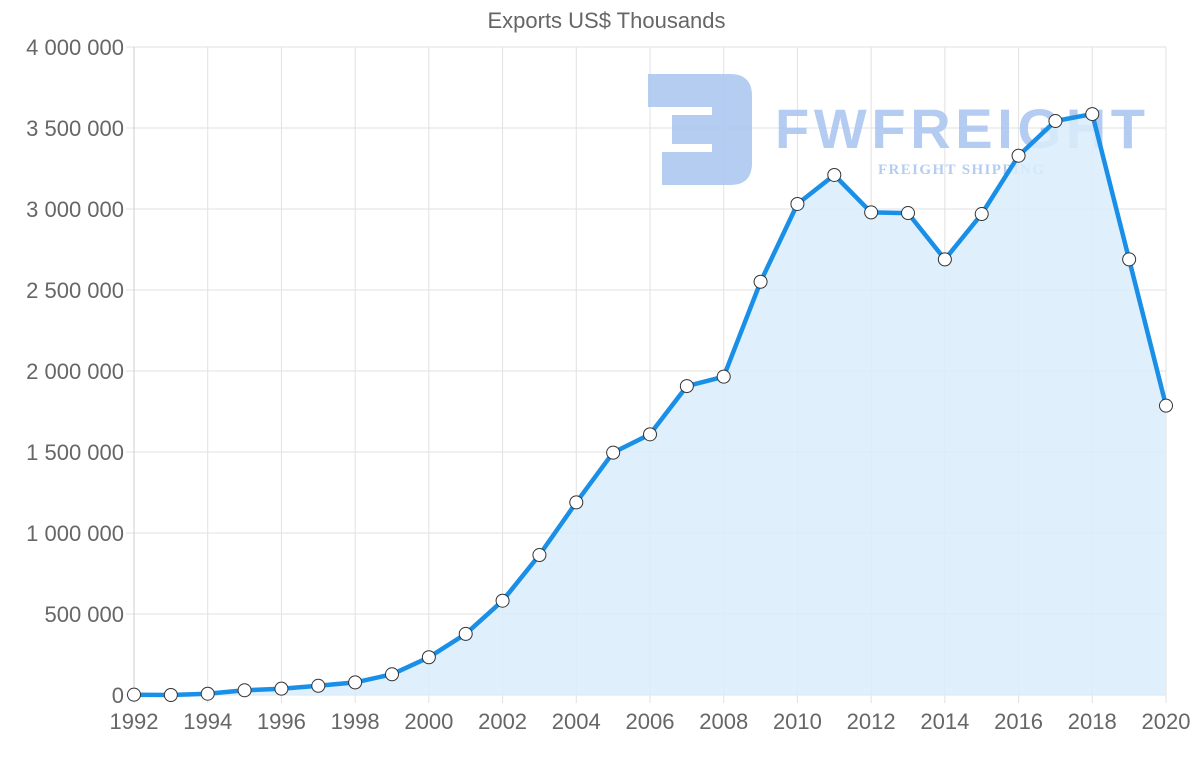  I want to click on watermark-tagline: FREIGHT SHIPPING, so click(961, 170).